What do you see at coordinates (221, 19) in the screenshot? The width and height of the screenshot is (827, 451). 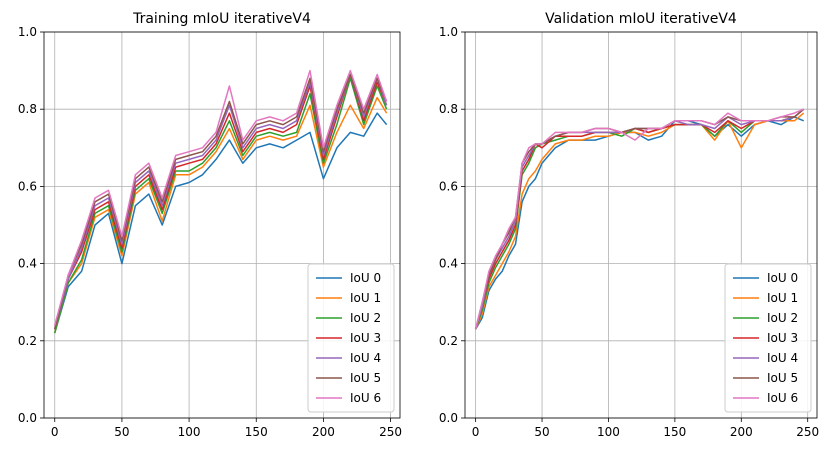 I see `chart-title: Training mIoU iterativeV4` at bounding box center [221, 19].